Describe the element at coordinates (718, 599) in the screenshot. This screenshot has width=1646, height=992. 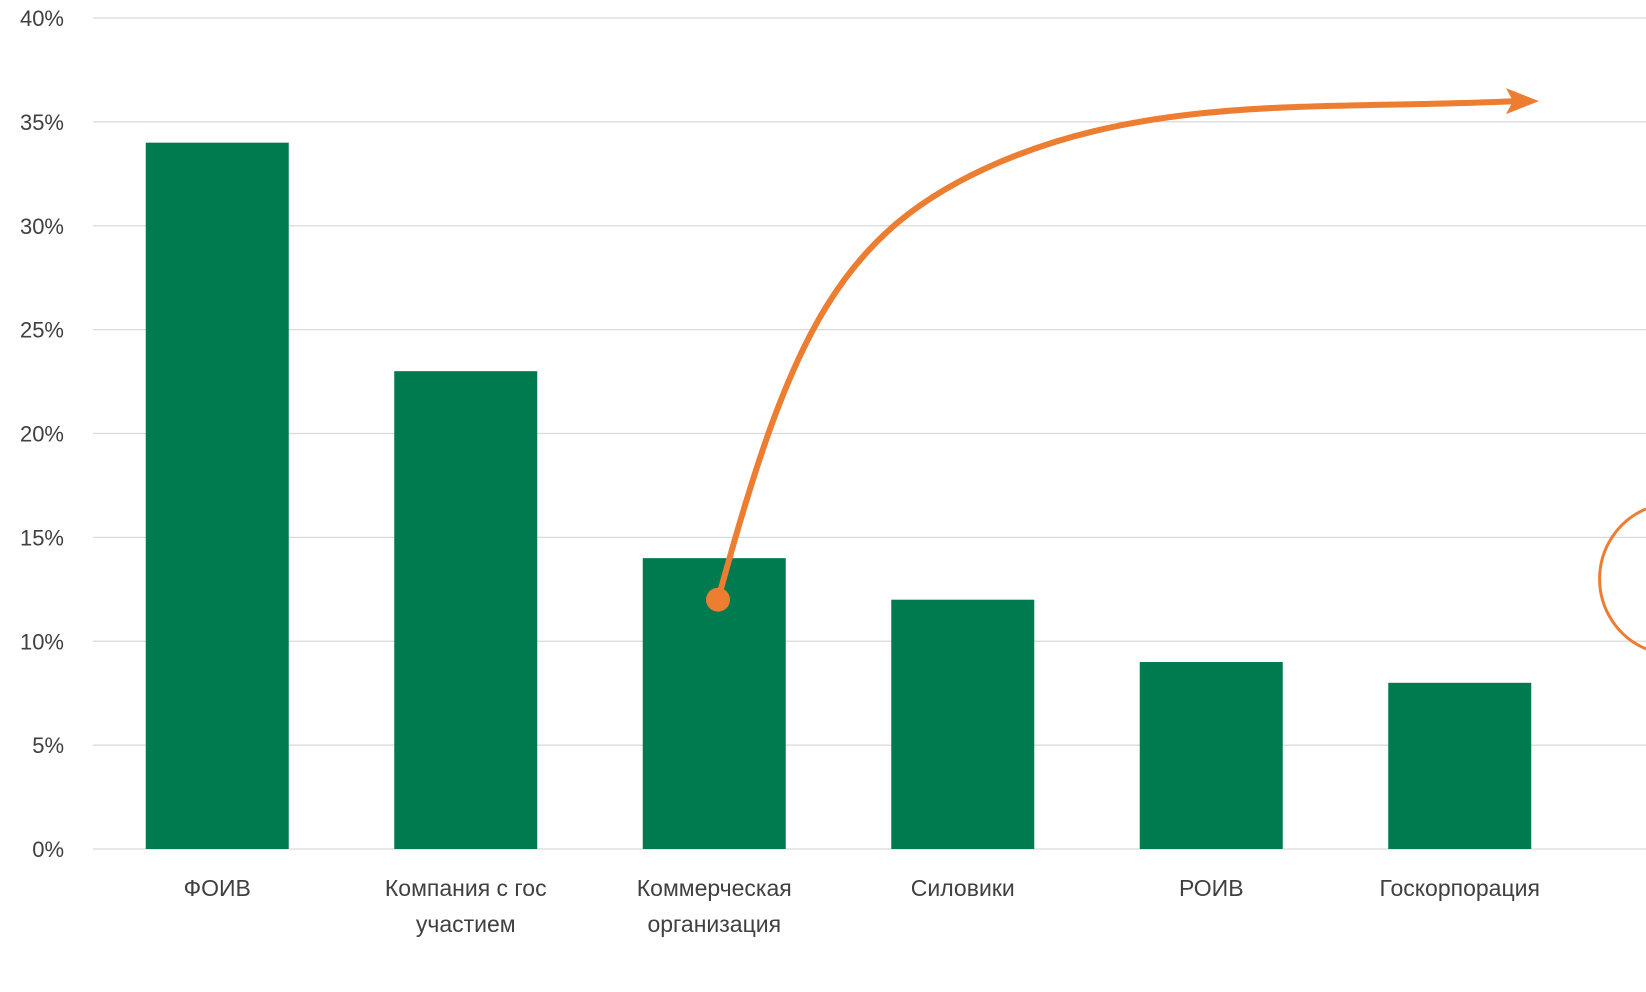
I see `annotation-dot` at that location.